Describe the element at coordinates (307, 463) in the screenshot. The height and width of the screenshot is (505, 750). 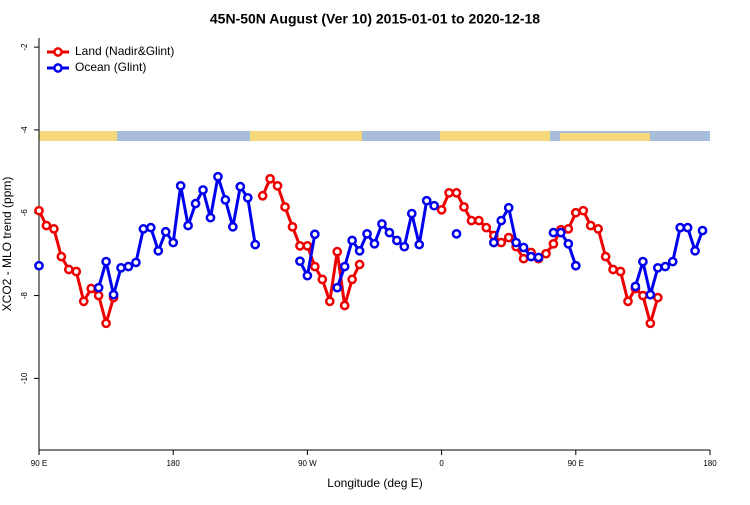
I see `x-tick-label: 90 W` at that location.